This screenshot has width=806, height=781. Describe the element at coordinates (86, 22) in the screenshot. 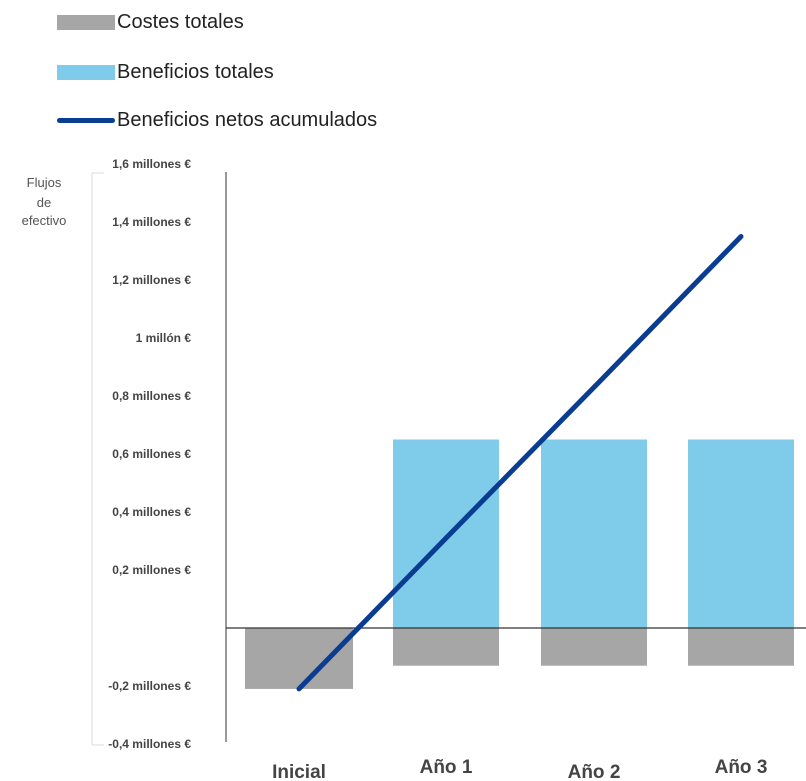

I see `legend-swatch-costes` at that location.